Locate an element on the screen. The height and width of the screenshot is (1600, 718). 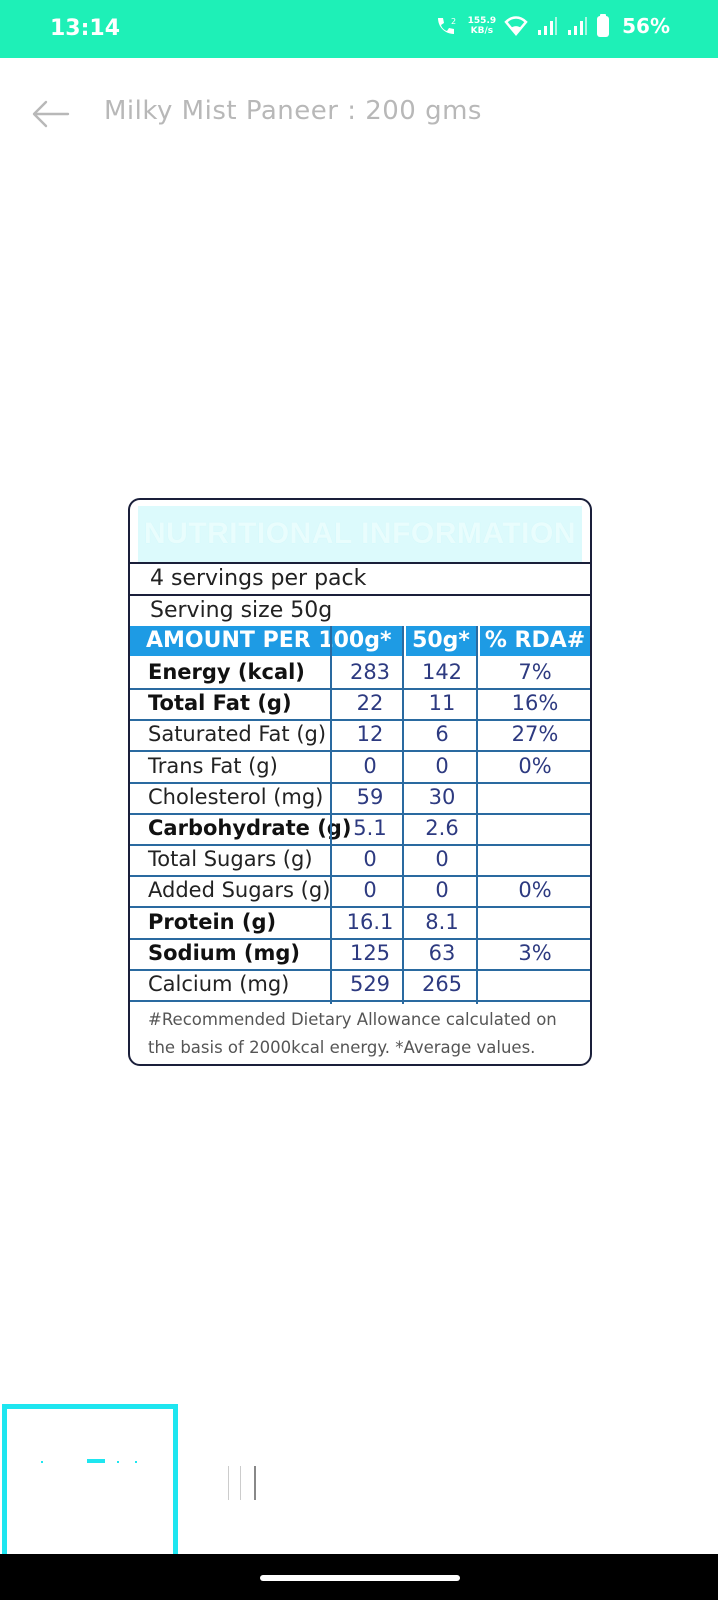
servings-per-pack: 4 servings per pack is located at coordinates (258, 578).